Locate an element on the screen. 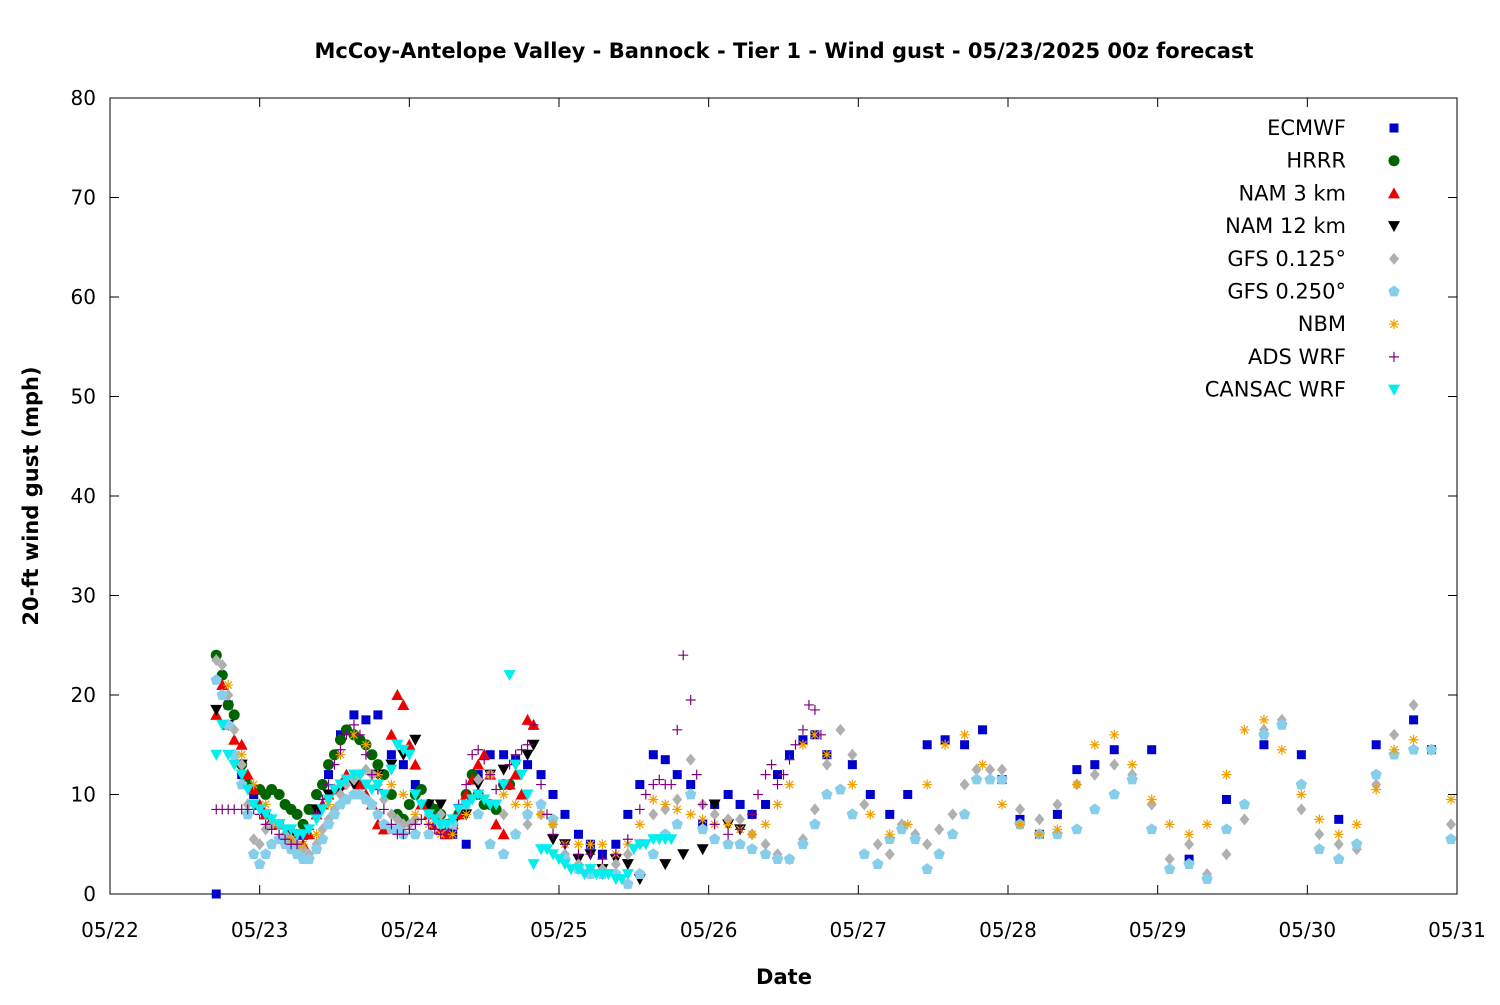 The width and height of the screenshot is (1500, 1005). legend-label: ADS WRF is located at coordinates (1297, 357).